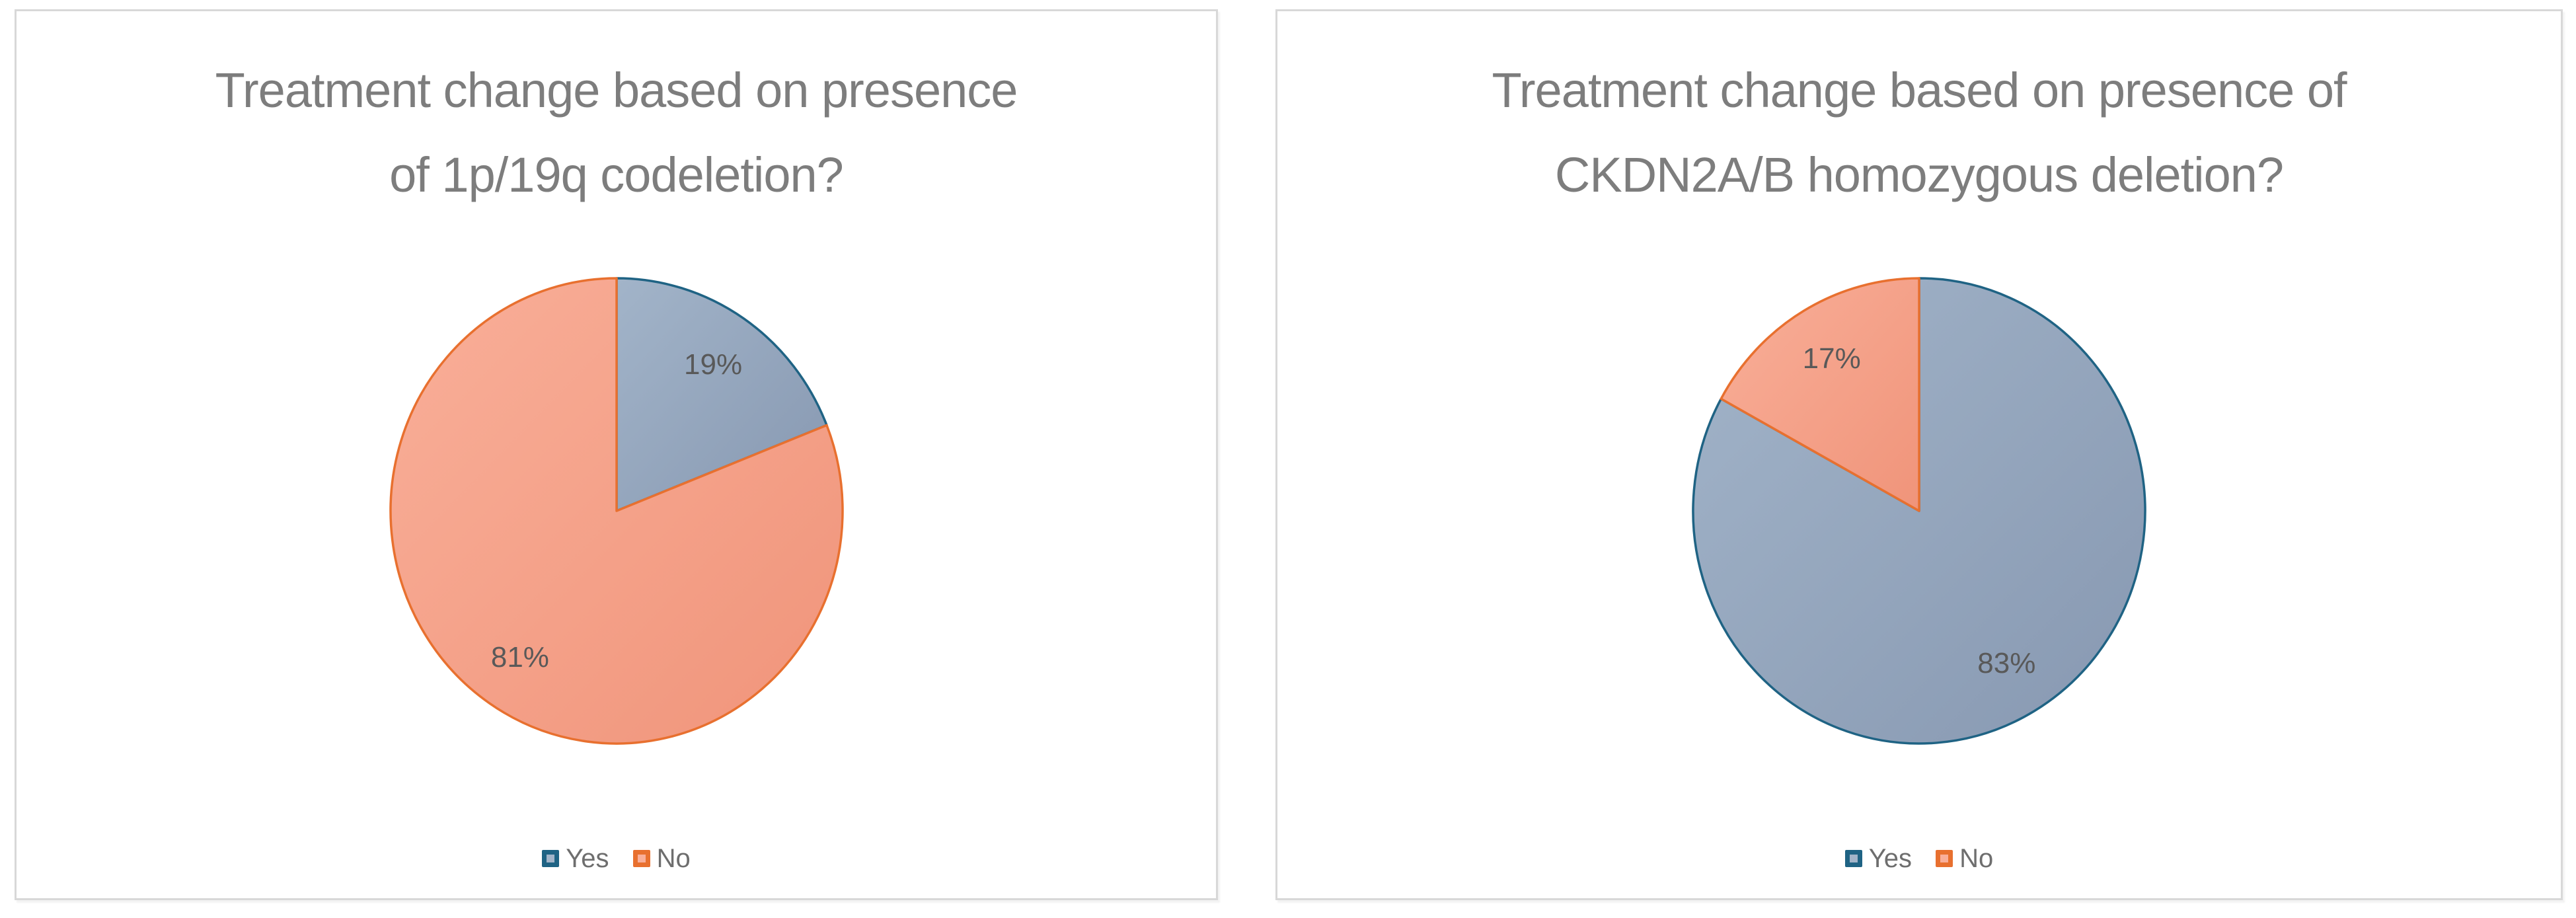  I want to click on chart-title-line-2: of 1p/19q codeletion?, so click(616, 174).